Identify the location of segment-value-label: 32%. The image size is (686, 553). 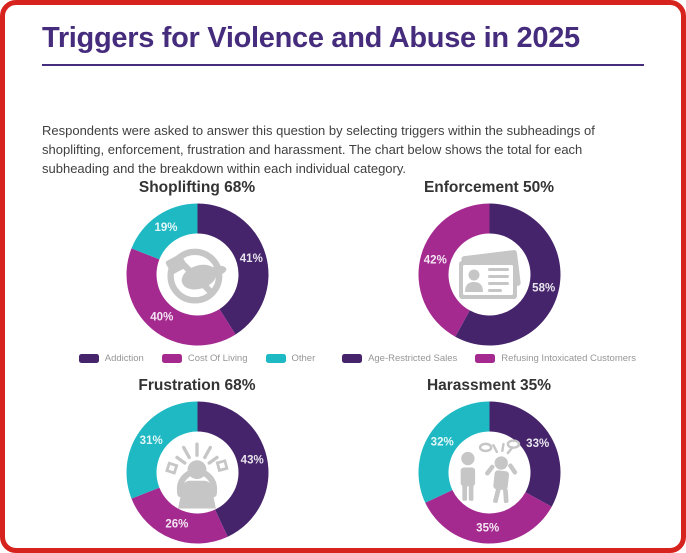
(441, 443).